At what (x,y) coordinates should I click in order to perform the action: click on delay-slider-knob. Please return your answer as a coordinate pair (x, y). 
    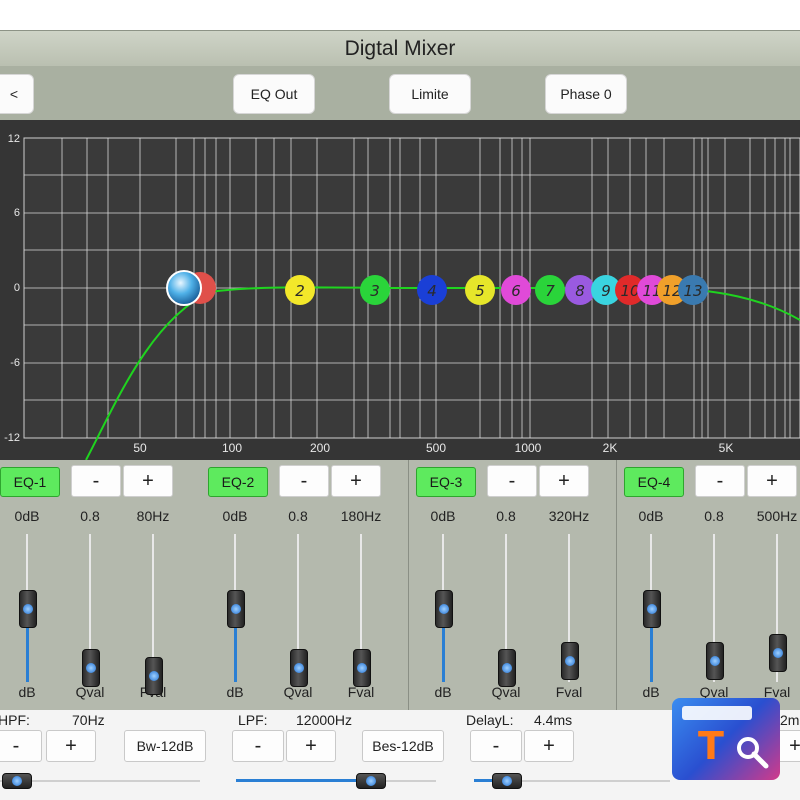
    Looking at the image, I should click on (507, 781).